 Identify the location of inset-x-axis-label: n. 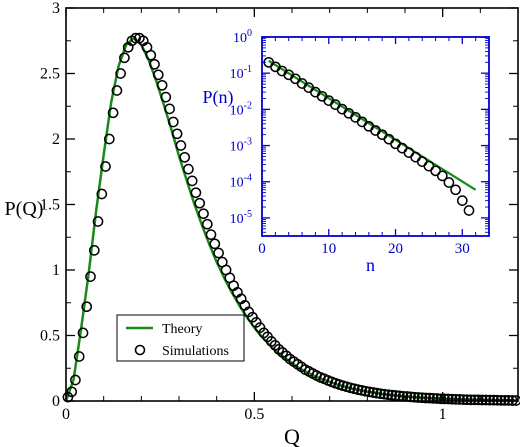
(370, 265).